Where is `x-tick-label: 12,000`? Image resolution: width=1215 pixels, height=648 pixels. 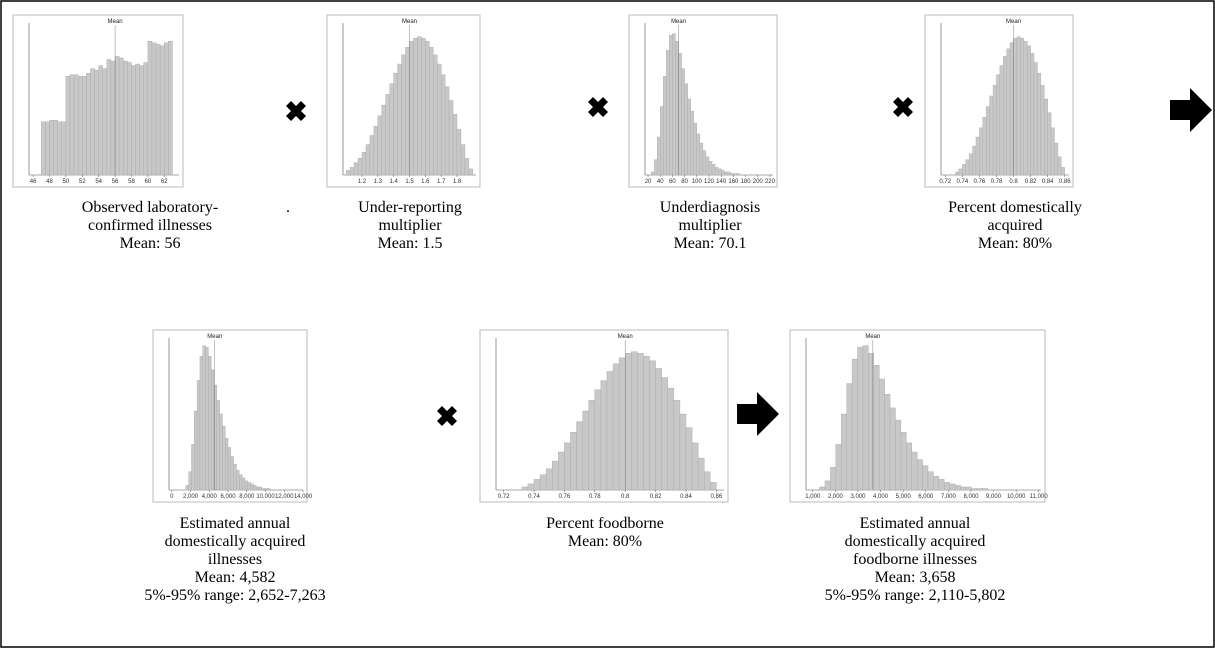
x-tick-label: 12,000 is located at coordinates (284, 497).